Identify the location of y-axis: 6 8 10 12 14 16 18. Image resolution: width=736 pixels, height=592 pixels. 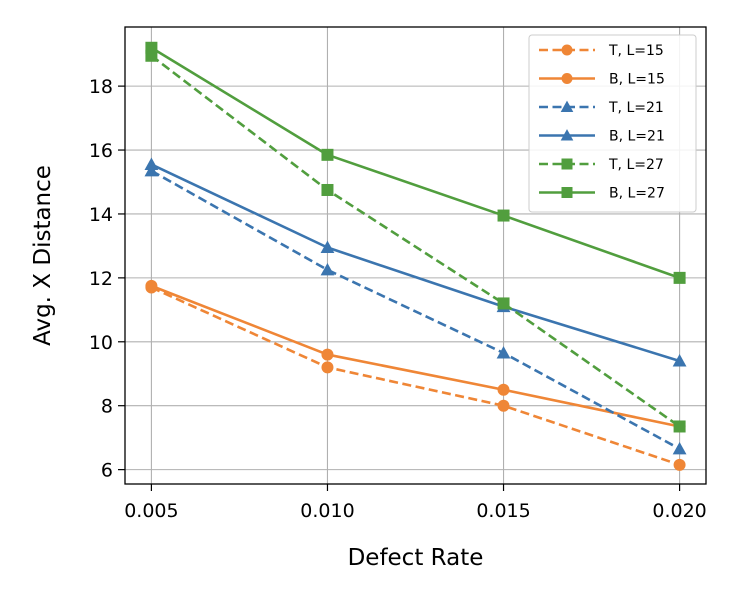
(107, 279).